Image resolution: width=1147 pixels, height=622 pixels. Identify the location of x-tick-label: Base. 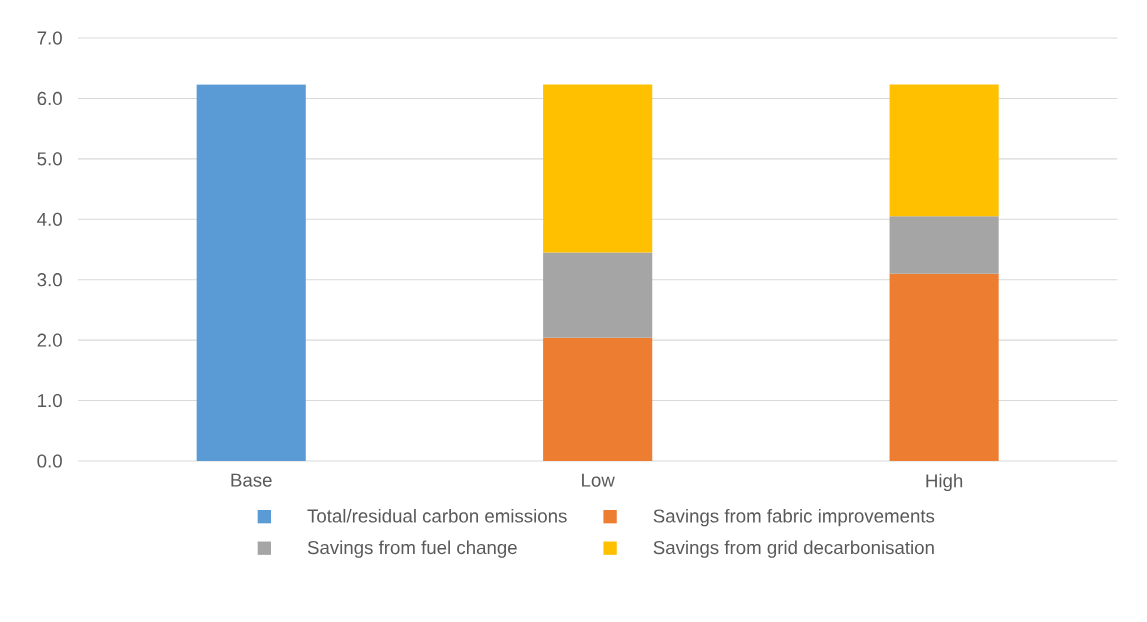
(251, 480).